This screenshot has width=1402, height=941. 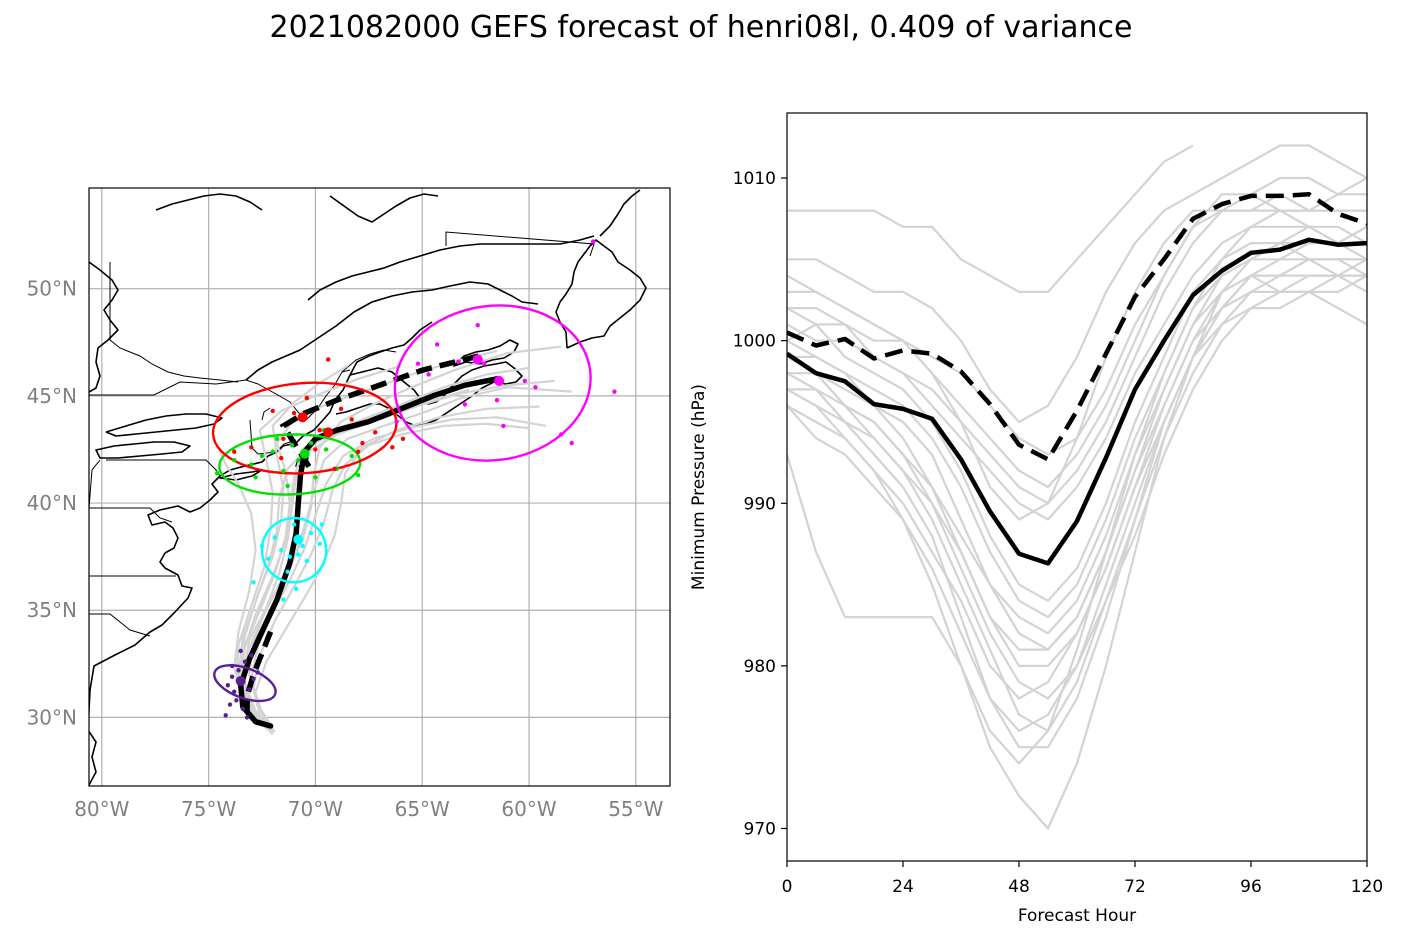 What do you see at coordinates (754, 342) in the screenshot?
I see `y-tick-label: 1000` at bounding box center [754, 342].